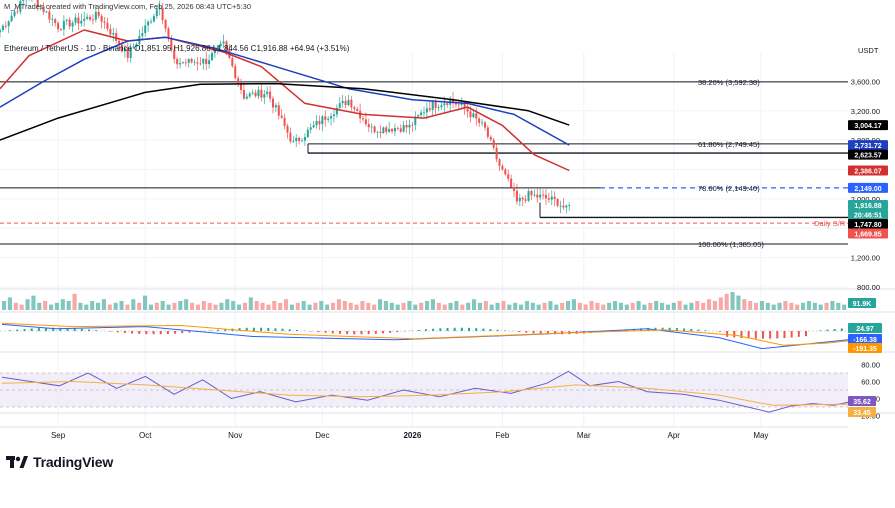 The height and width of the screenshot is (508, 895). Describe the element at coordinates (731, 244) in the screenshot. I see `fib-label: 100.00% (1,385.05)` at that location.